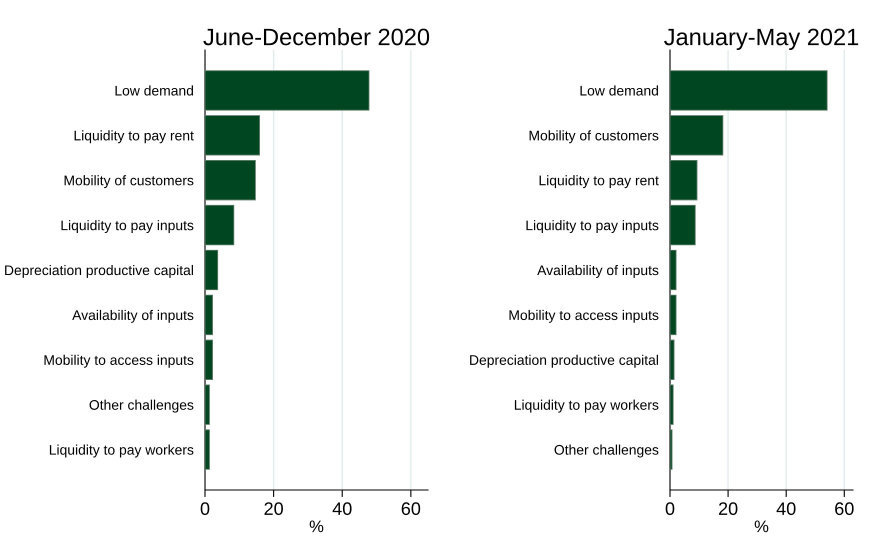 The height and width of the screenshot is (550, 869). Describe the element at coordinates (316, 37) in the screenshot. I see `chart-title: June-December 2020` at that location.